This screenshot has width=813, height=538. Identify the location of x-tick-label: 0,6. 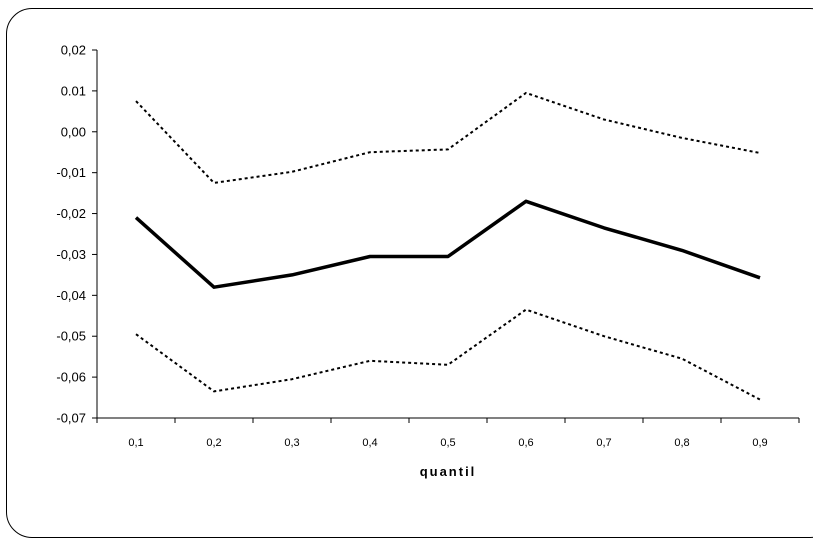
(525, 443).